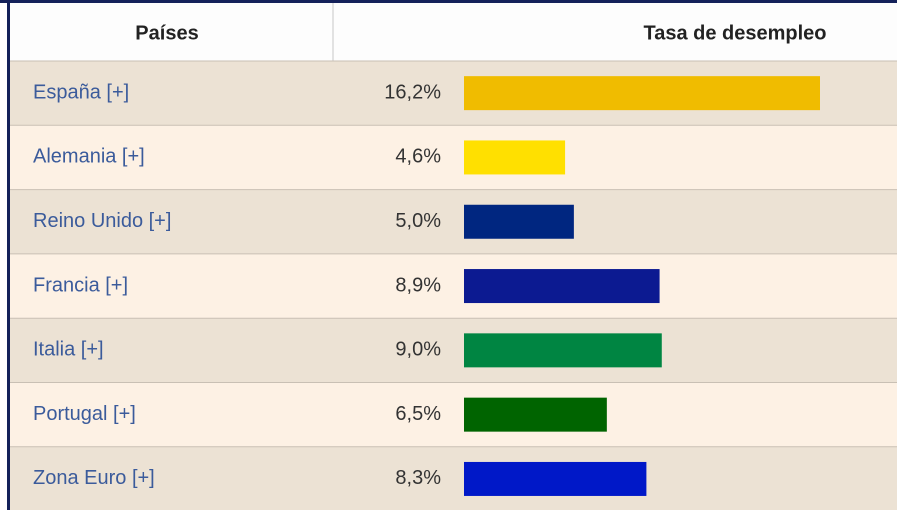 The image size is (897, 515). What do you see at coordinates (453, 32) in the screenshot?
I see `header-row` at bounding box center [453, 32].